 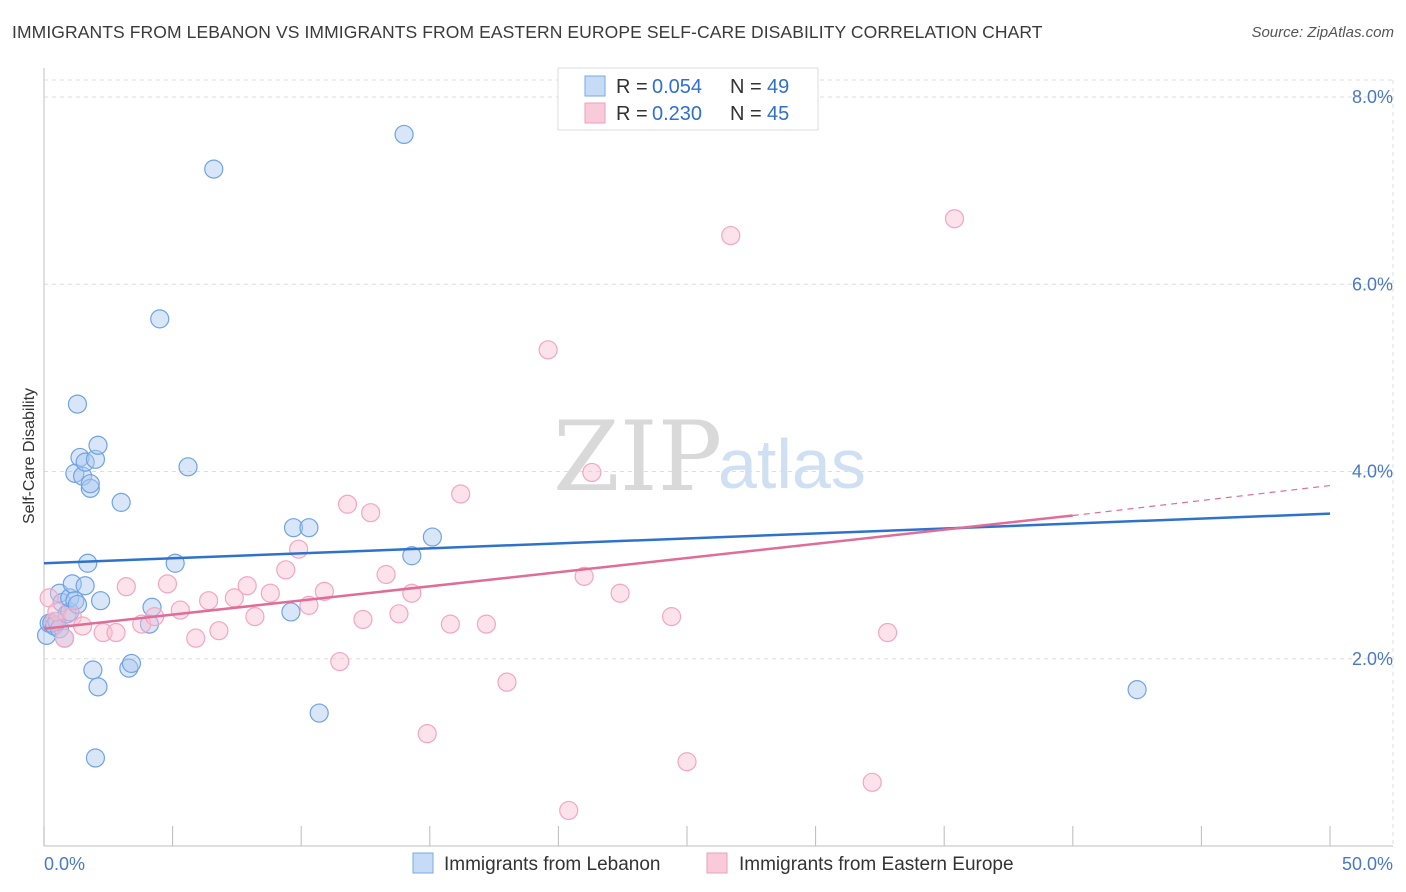 What do you see at coordinates (876, 864) in the screenshot?
I see `bottom-legend-label-eastern-europe: Immigrants from Eastern Europe` at bounding box center [876, 864].